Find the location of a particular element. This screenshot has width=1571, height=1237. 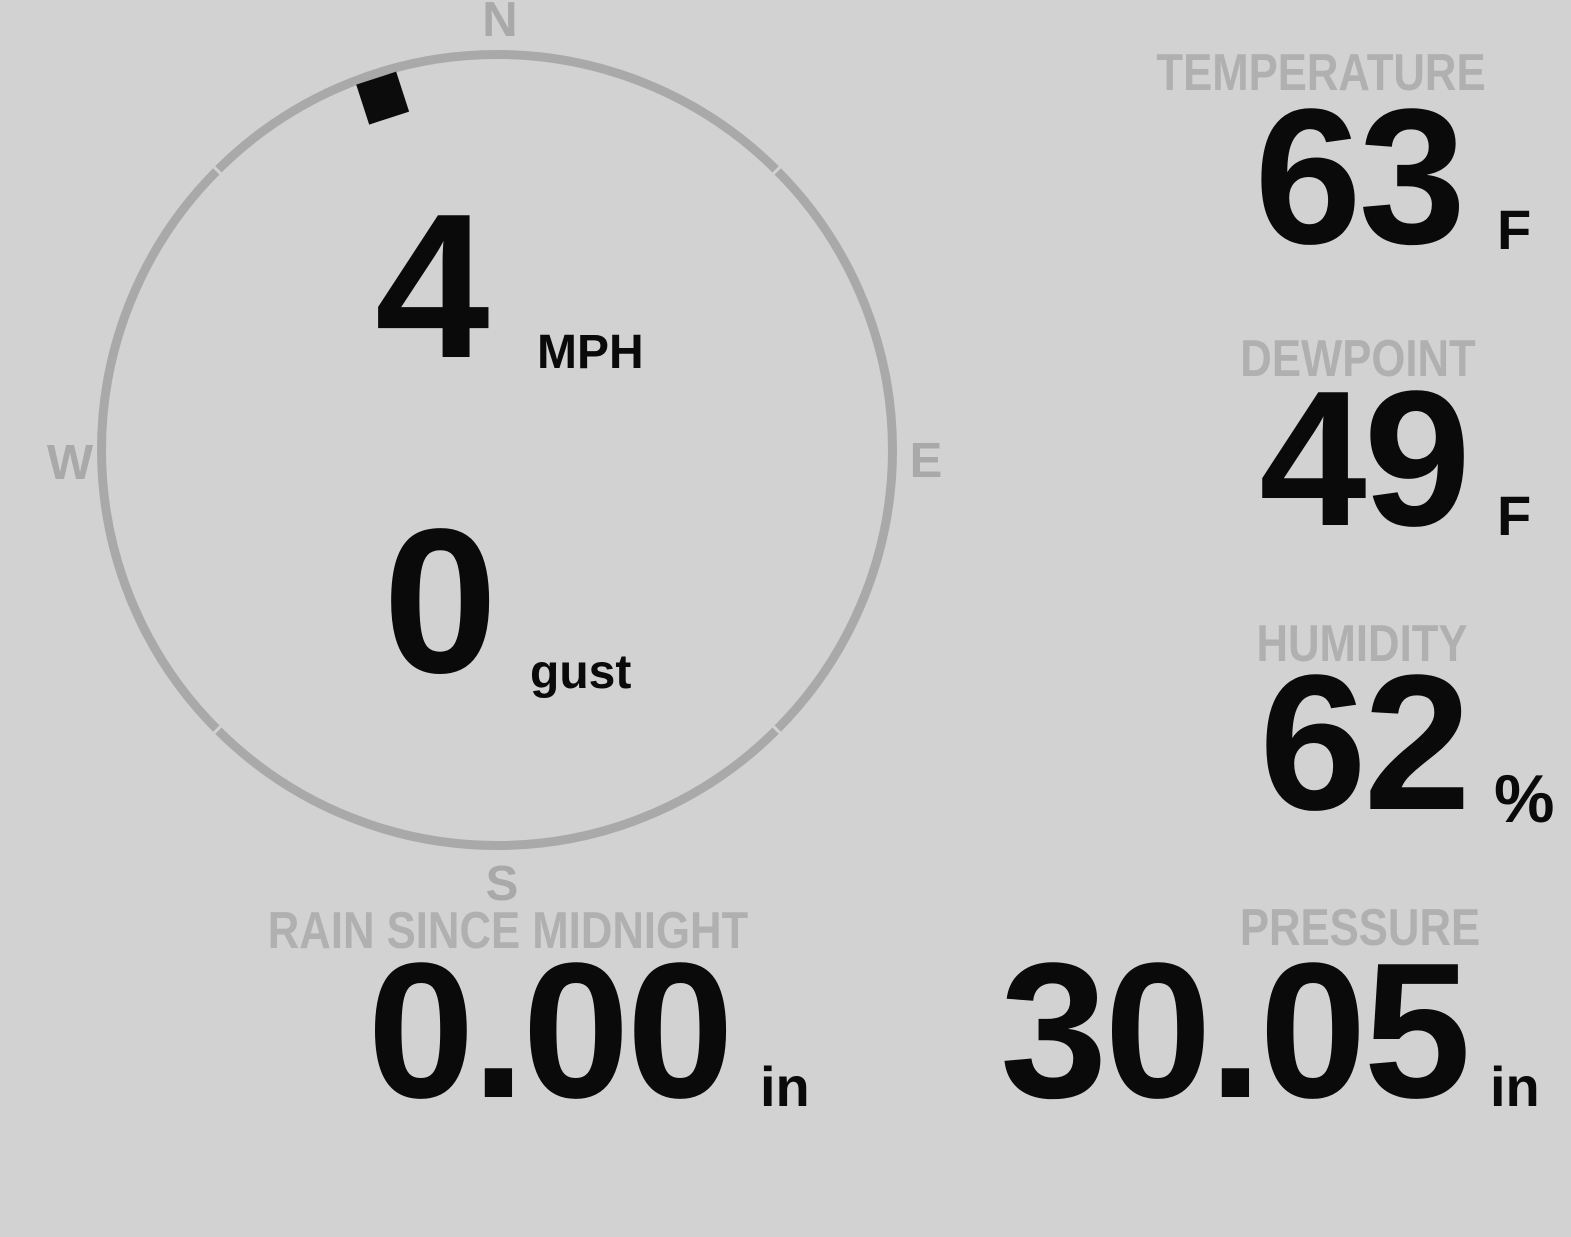

compass-notch-sw is located at coordinates (217, 730).